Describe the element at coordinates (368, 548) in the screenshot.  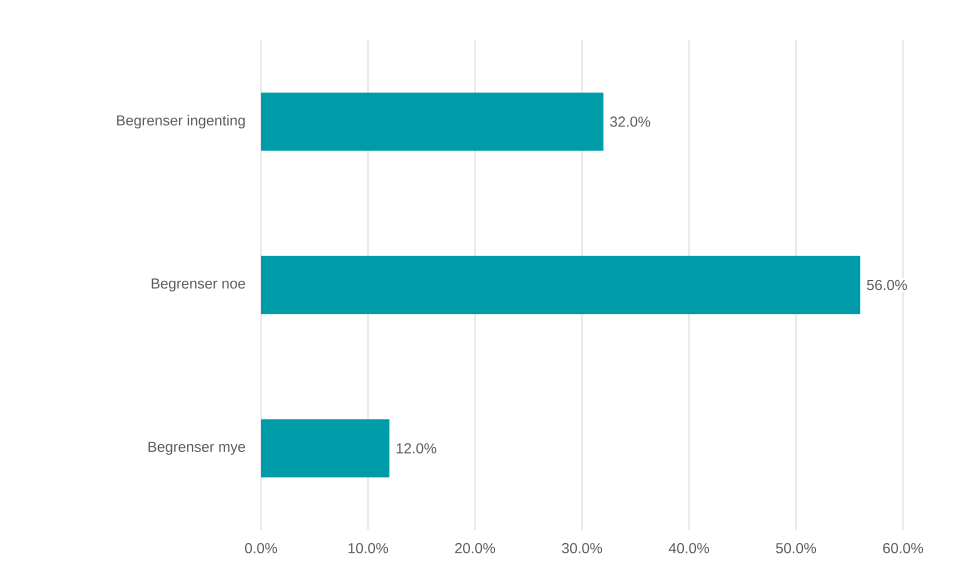
I see `x-tick-label: 10.0%` at that location.